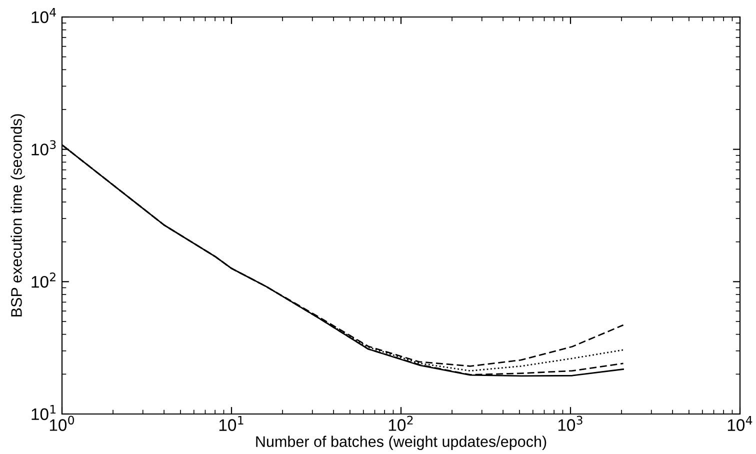 The image size is (756, 454). What do you see at coordinates (17, 215) in the screenshot?
I see `y-axis-title: BSP execution time (seconds)` at bounding box center [17, 215].